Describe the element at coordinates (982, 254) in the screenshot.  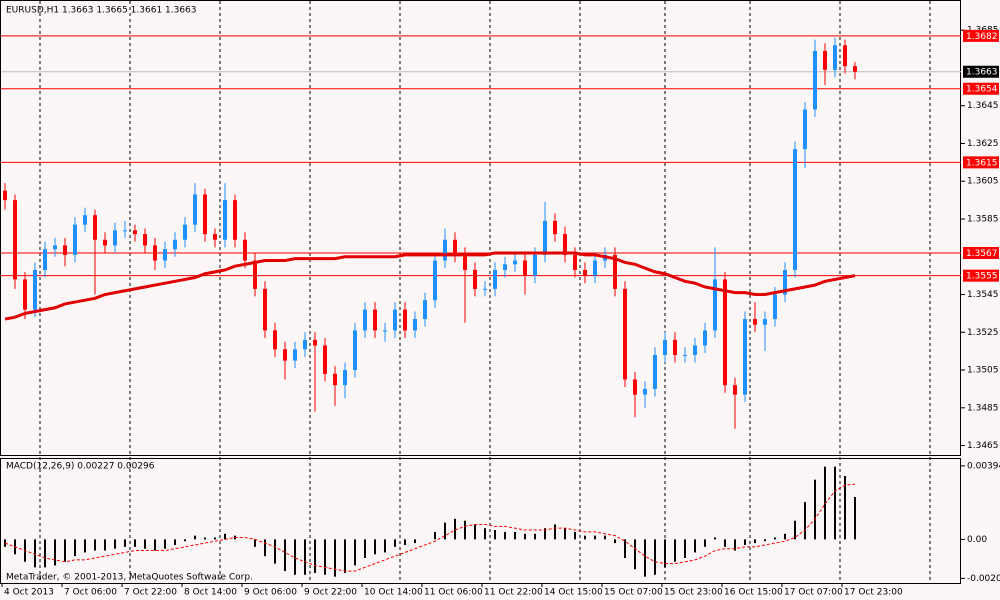
I see `level-label: 1.3567` at that location.